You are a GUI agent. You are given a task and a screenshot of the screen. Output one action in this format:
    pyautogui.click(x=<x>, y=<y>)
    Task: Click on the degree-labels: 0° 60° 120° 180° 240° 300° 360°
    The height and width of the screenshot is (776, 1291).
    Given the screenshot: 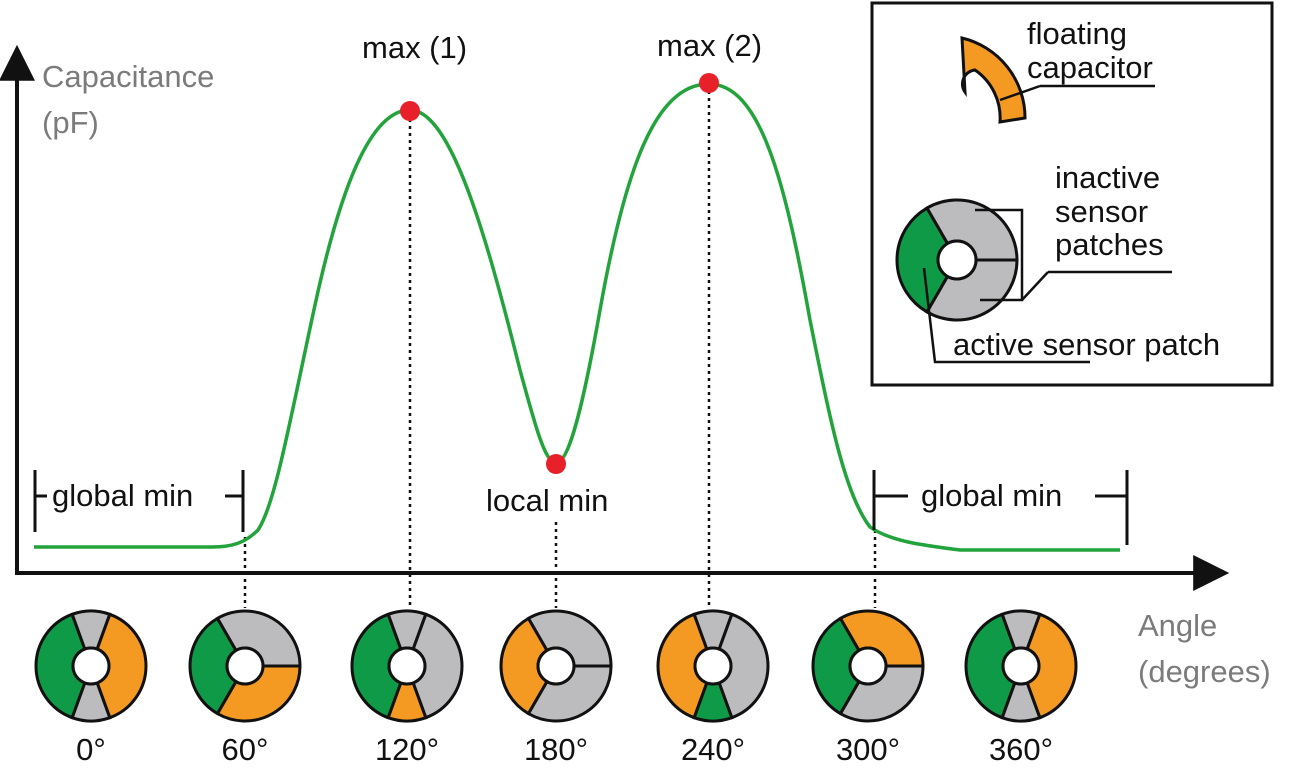 What is the action you would take?
    pyautogui.click(x=564, y=749)
    